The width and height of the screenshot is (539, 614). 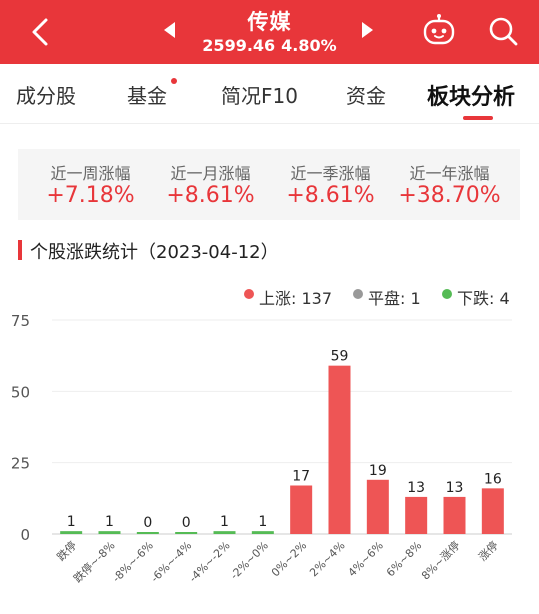 What do you see at coordinates (367, 30) in the screenshot?
I see `next-arrow-icon` at bounding box center [367, 30].